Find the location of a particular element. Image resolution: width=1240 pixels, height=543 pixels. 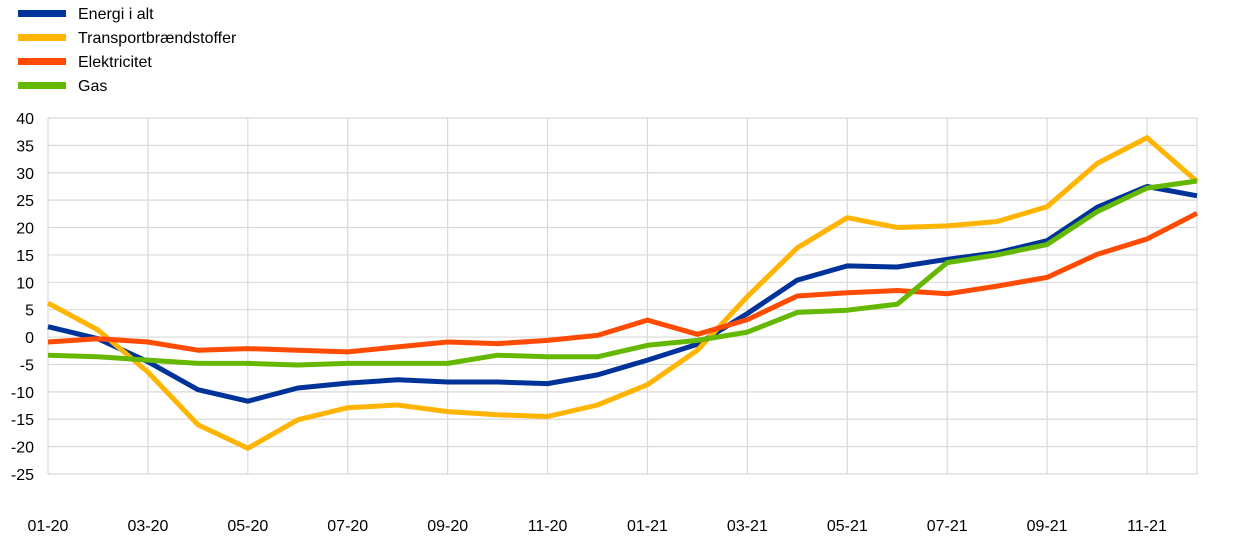

legend-label: Gas is located at coordinates (92, 86).